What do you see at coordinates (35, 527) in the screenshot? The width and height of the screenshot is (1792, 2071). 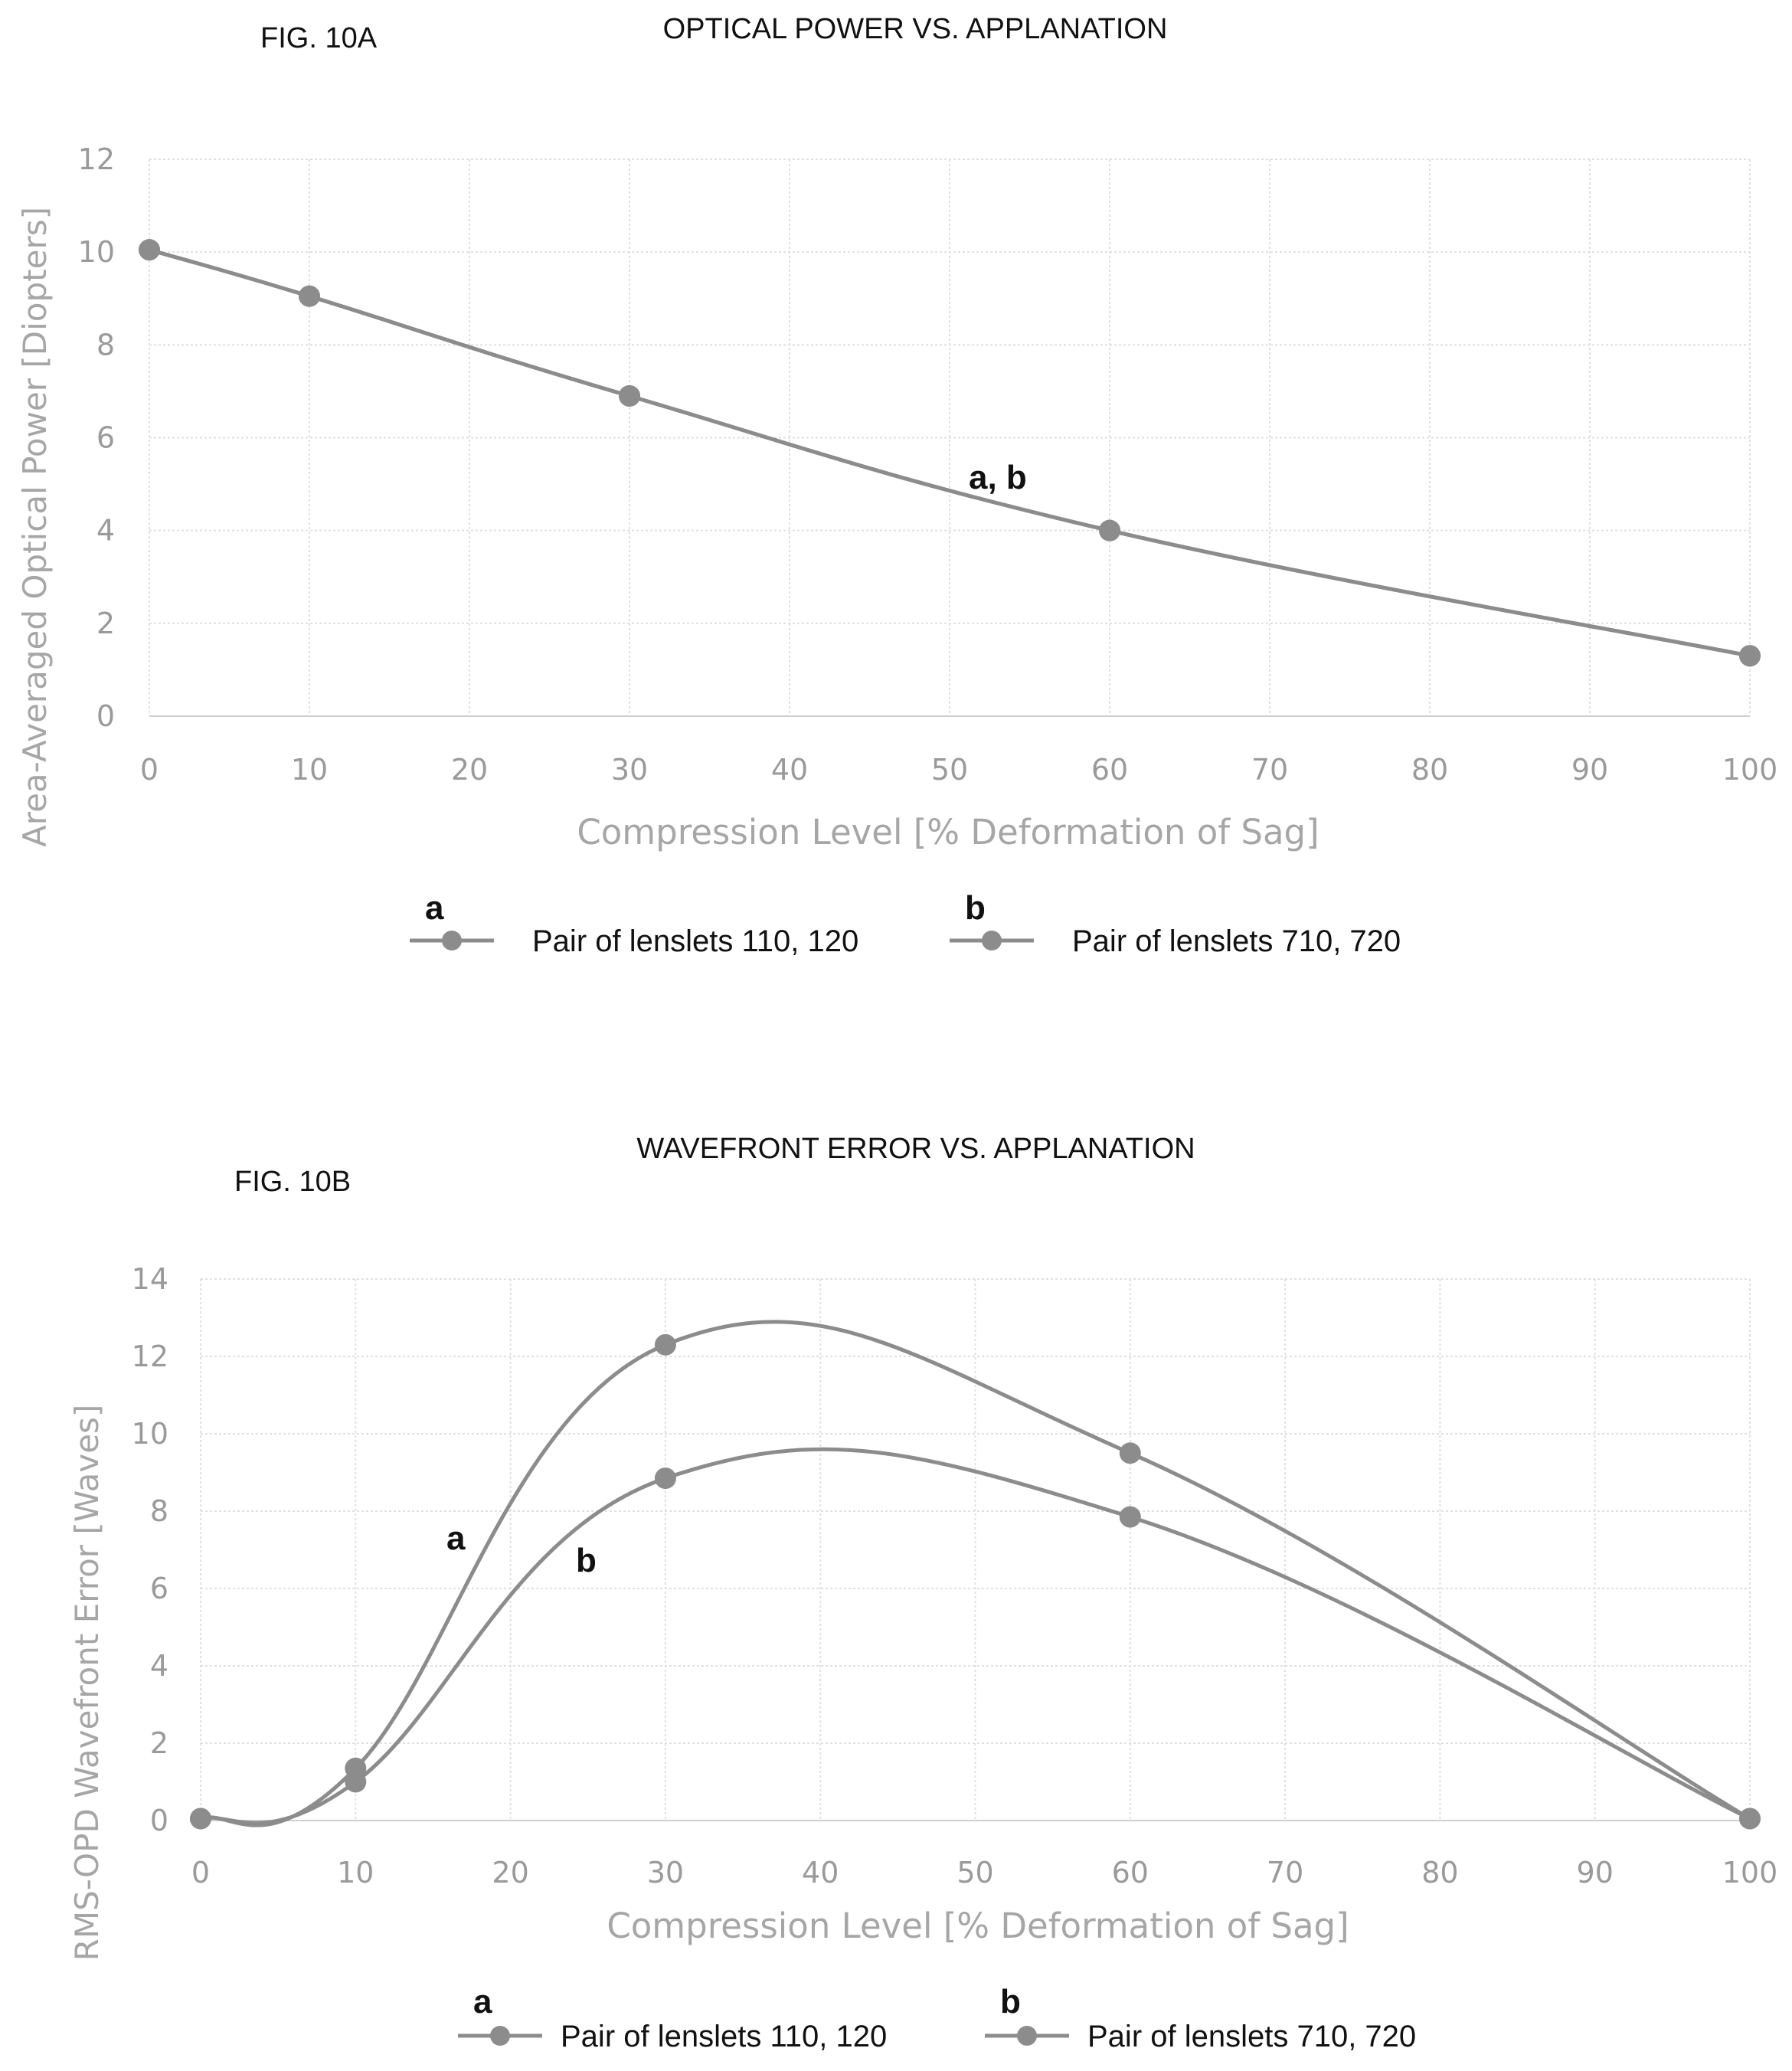 I see `y-axis-label: Area-Averaged Optical Power [Diopters]` at bounding box center [35, 527].